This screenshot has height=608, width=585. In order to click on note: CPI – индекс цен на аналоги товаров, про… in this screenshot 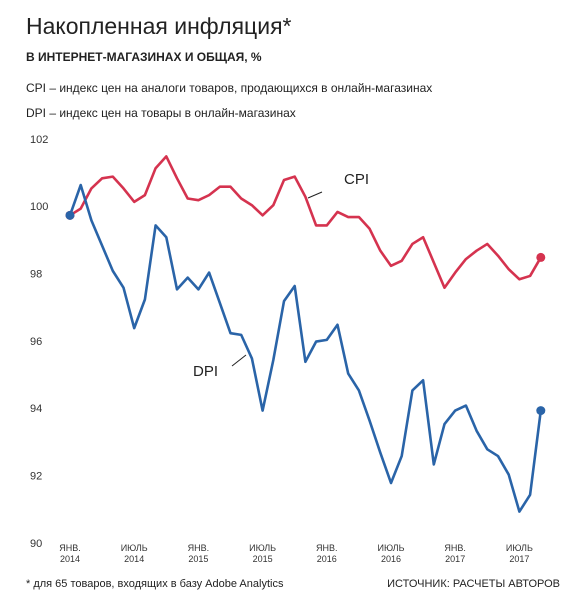, I will do `click(229, 88)`.